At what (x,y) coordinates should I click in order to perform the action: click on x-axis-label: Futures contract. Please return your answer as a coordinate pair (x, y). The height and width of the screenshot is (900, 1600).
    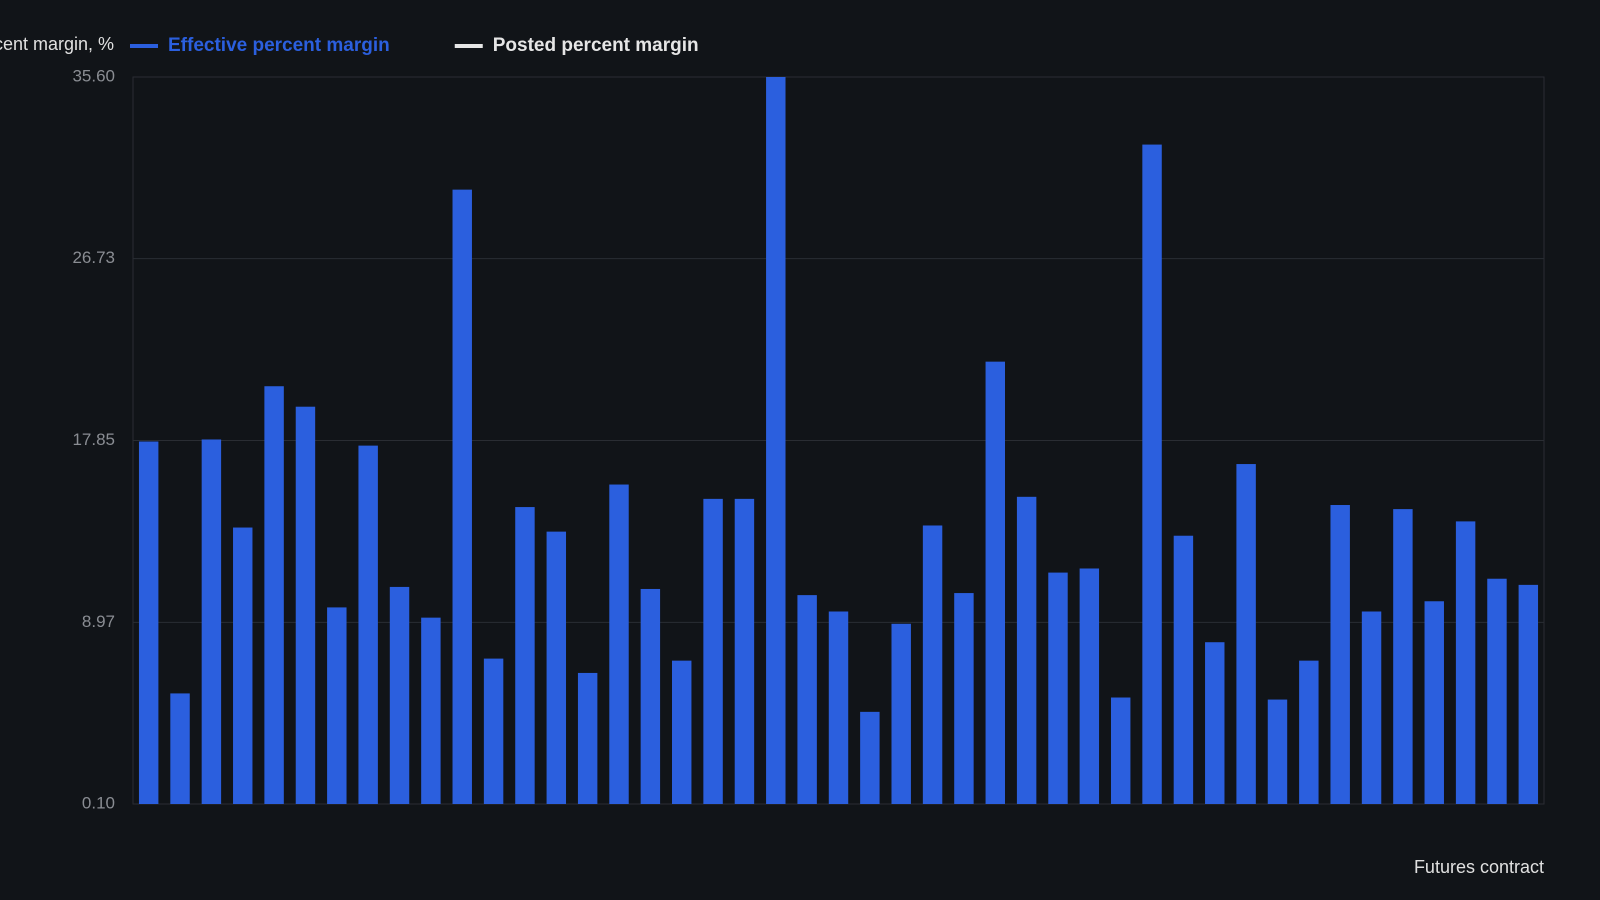
    Looking at the image, I should click on (1479, 867).